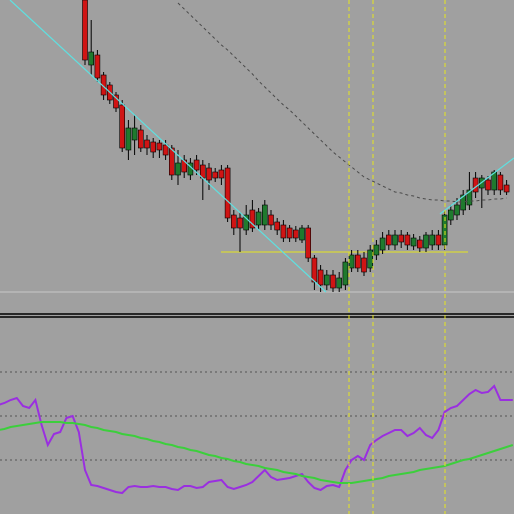 Image resolution: width=514 pixels, height=514 pixels. What do you see at coordinates (257, 452) in the screenshot?
I see `indicator-line` at bounding box center [257, 452].